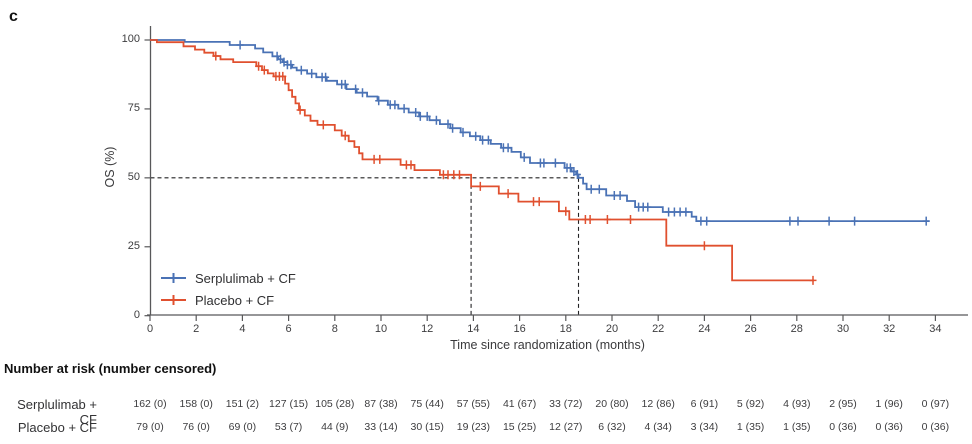  I want to click on risk-value: 4 (93), so click(797, 404).